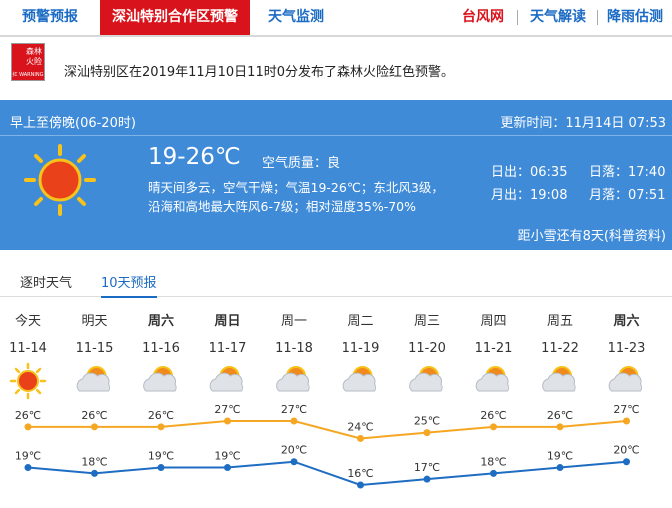  I want to click on date: 11-17, so click(228, 348).